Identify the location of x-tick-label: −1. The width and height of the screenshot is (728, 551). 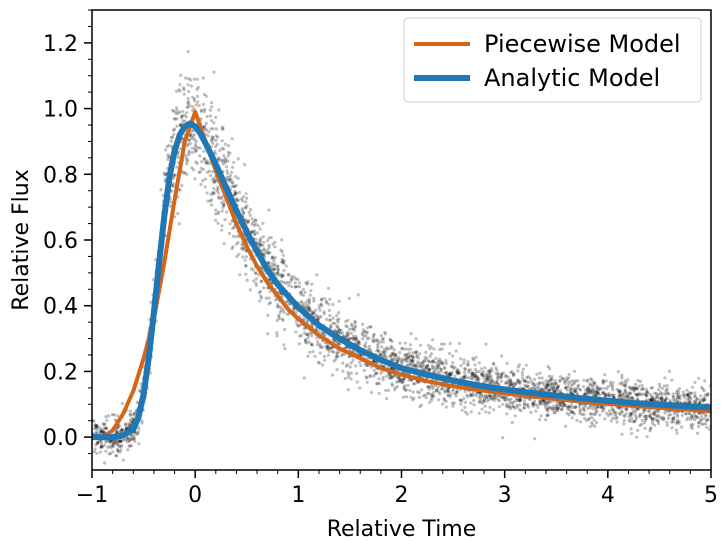
(92, 495).